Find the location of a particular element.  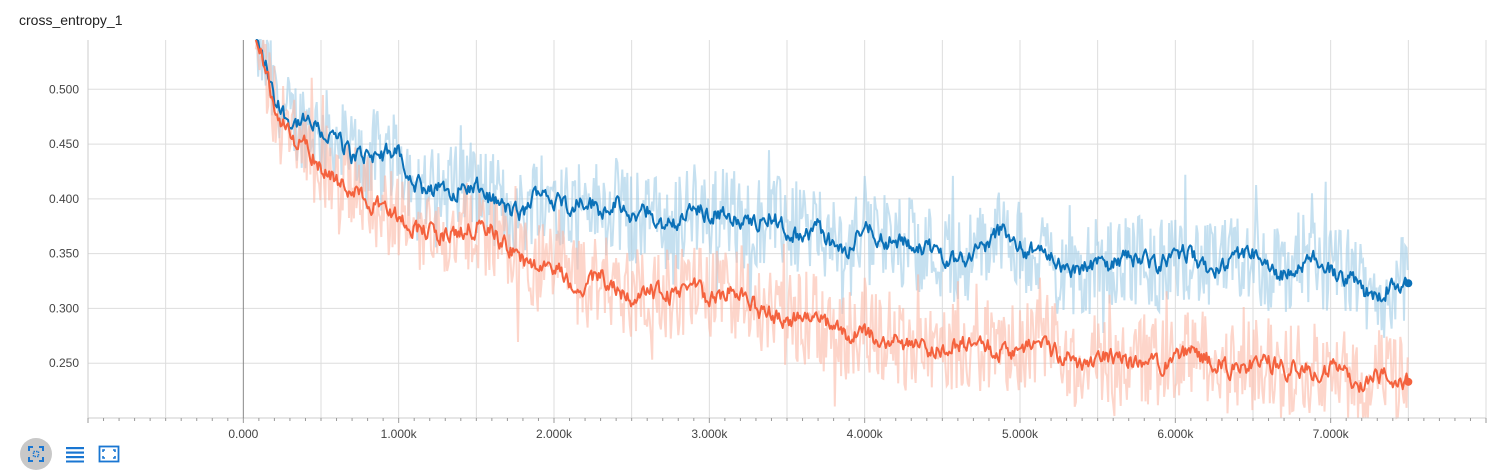

fullscreen-icon is located at coordinates (109, 454).